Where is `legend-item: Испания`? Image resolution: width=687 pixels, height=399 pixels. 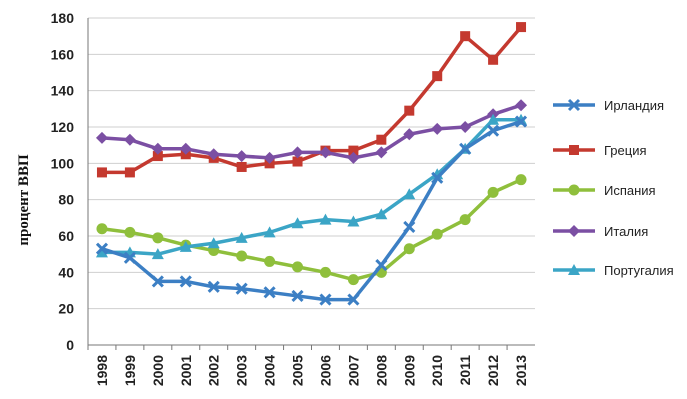
legend-item: Испания is located at coordinates (604, 190).